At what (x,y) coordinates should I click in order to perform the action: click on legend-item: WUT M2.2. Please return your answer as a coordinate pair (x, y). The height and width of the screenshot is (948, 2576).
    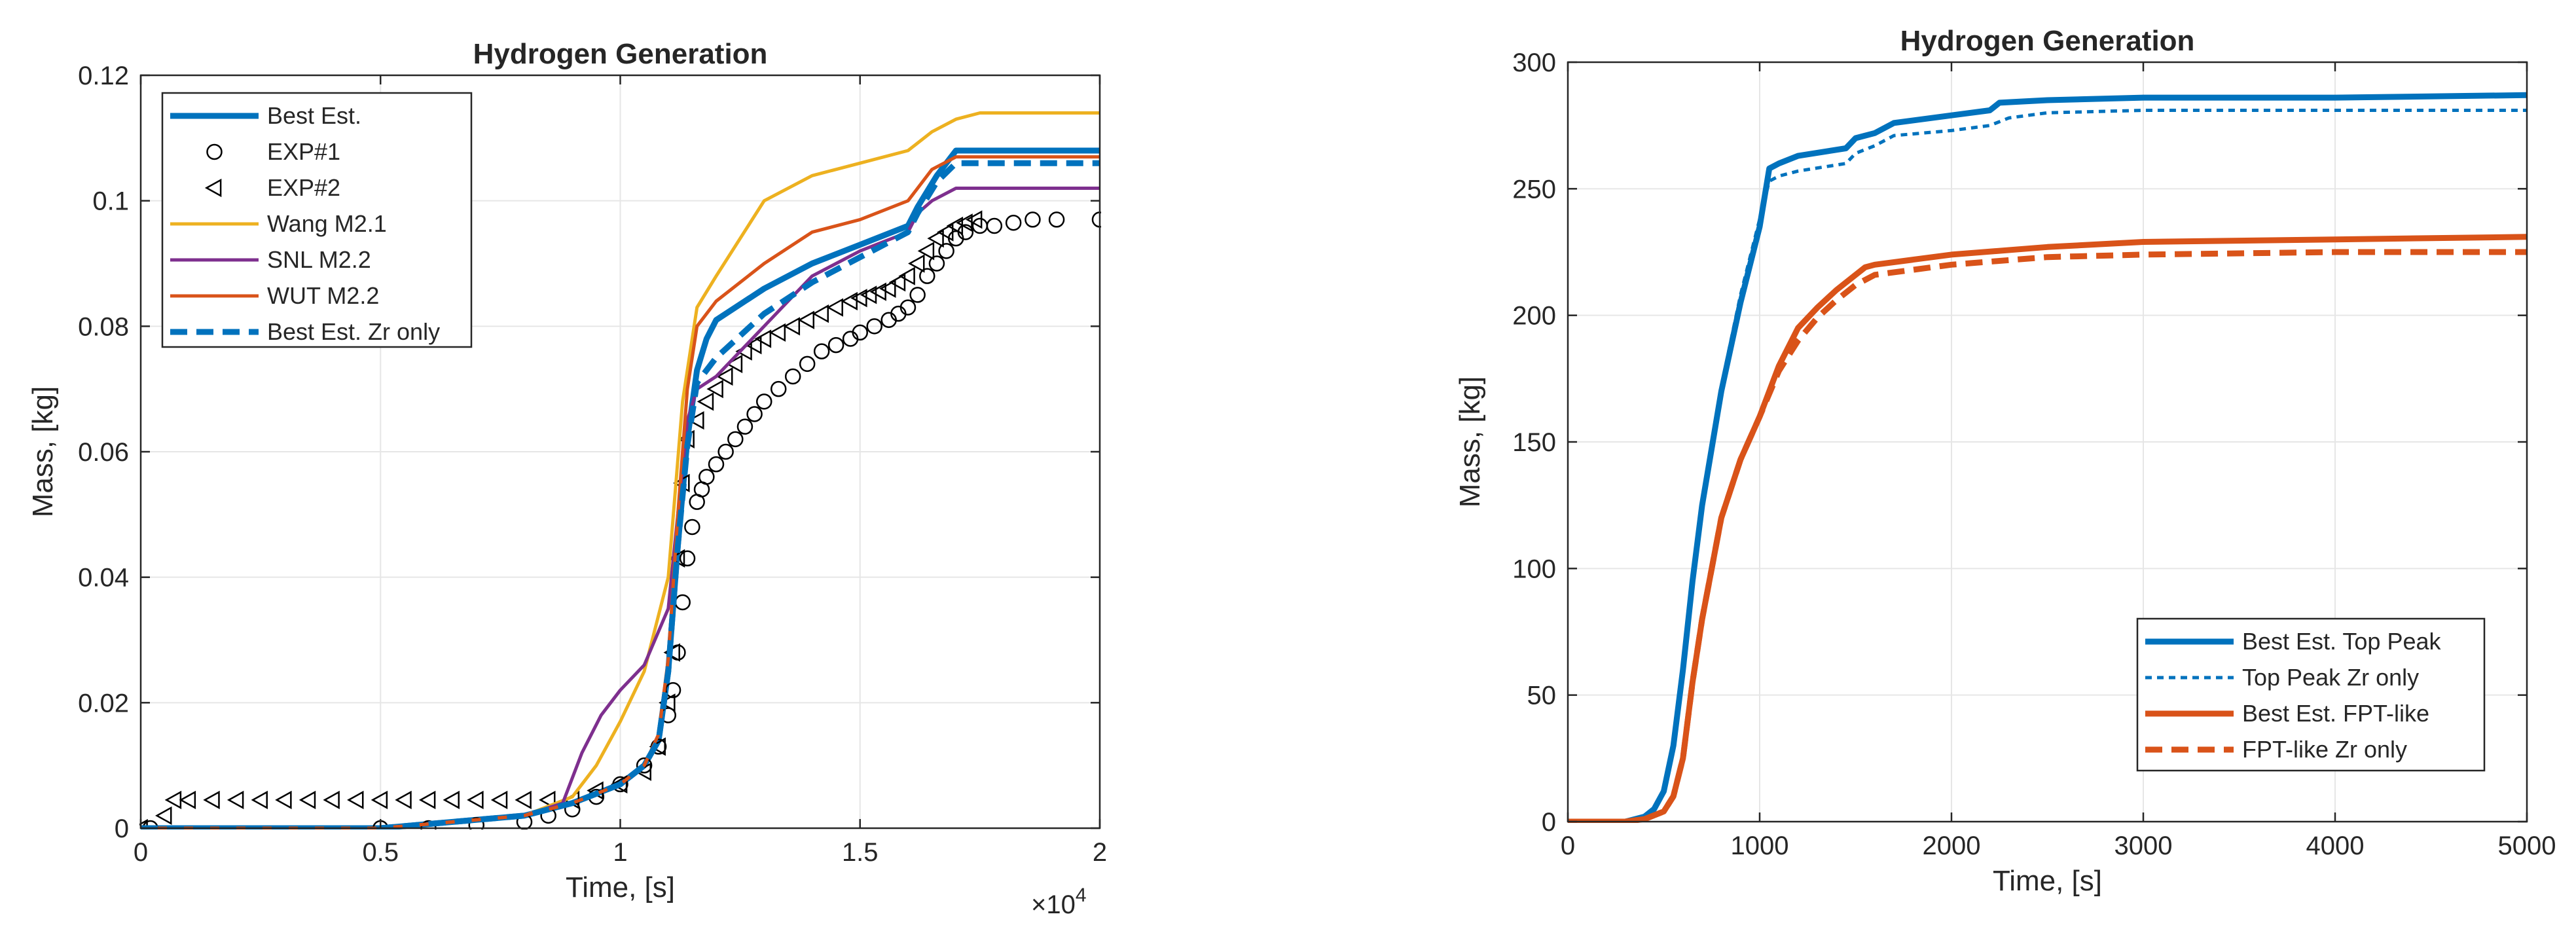
    Looking at the image, I should click on (274, 295).